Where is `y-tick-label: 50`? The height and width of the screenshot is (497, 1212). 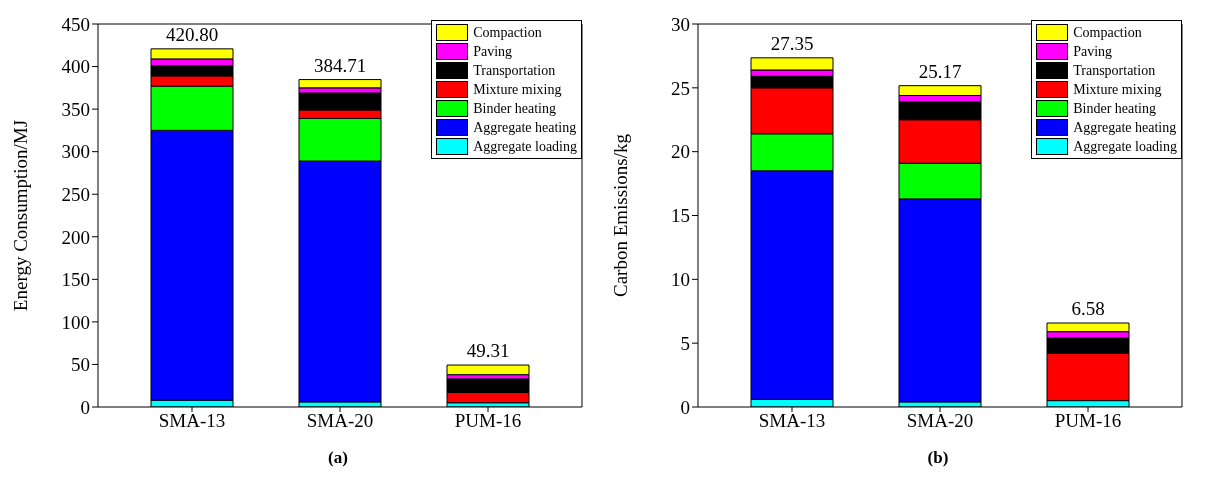 y-tick-label: 50 is located at coordinates (80, 365).